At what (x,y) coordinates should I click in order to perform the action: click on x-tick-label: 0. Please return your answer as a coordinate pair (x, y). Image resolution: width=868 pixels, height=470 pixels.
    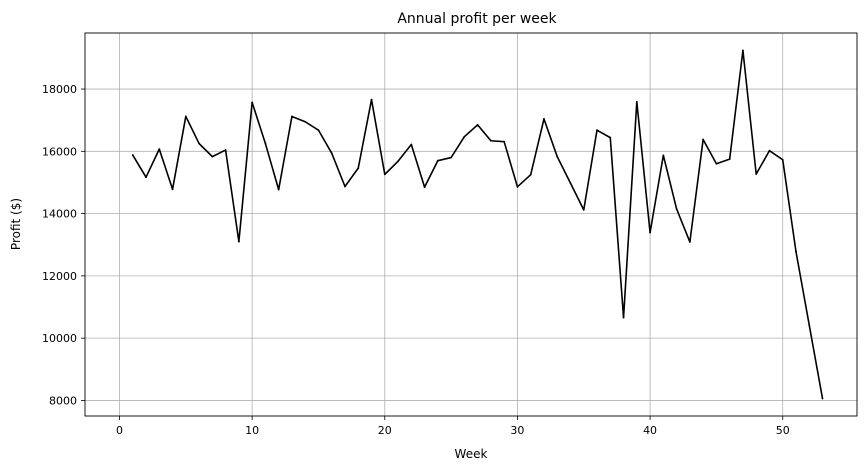
    Looking at the image, I should click on (119, 430).